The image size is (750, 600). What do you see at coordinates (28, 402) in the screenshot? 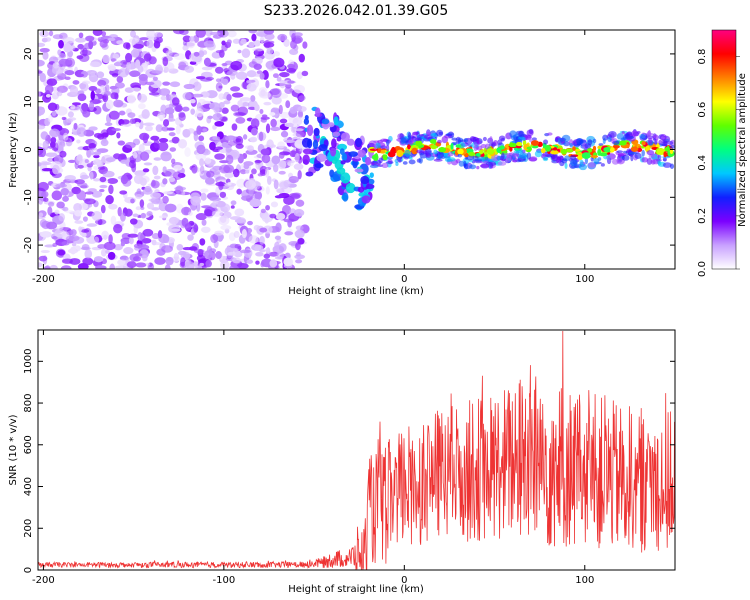
I see `y-tick-label: 800` at bounding box center [28, 402].